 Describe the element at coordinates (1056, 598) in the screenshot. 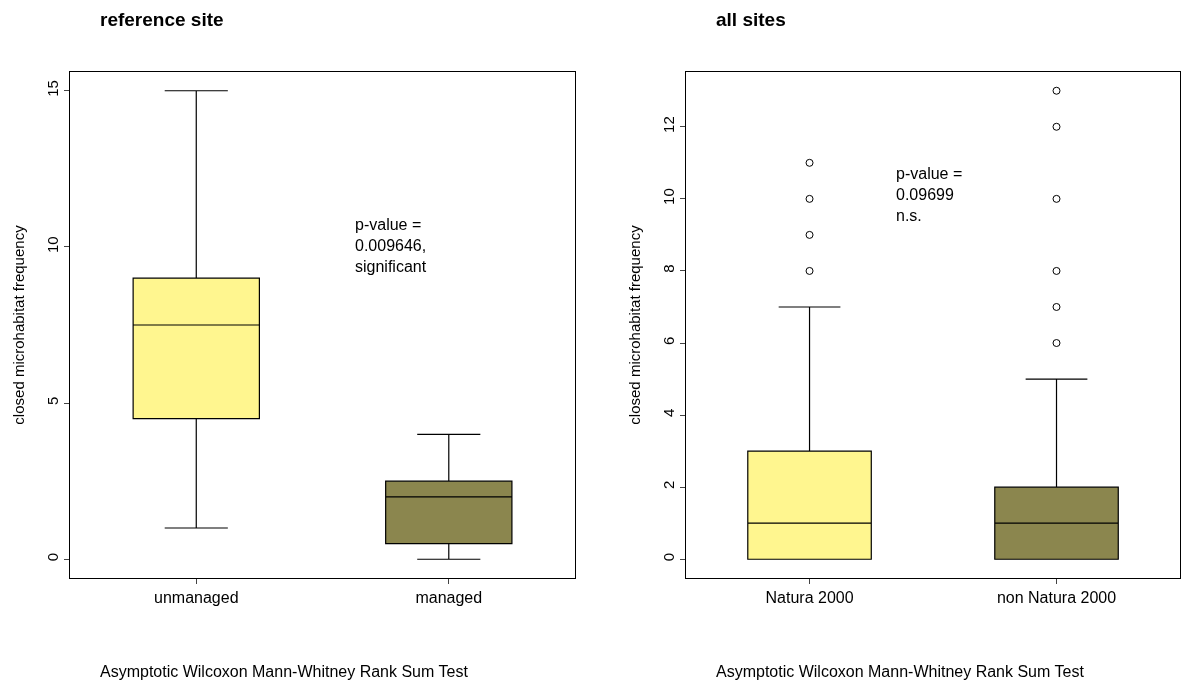

I see `x-tick-label: non Natura 2000` at that location.